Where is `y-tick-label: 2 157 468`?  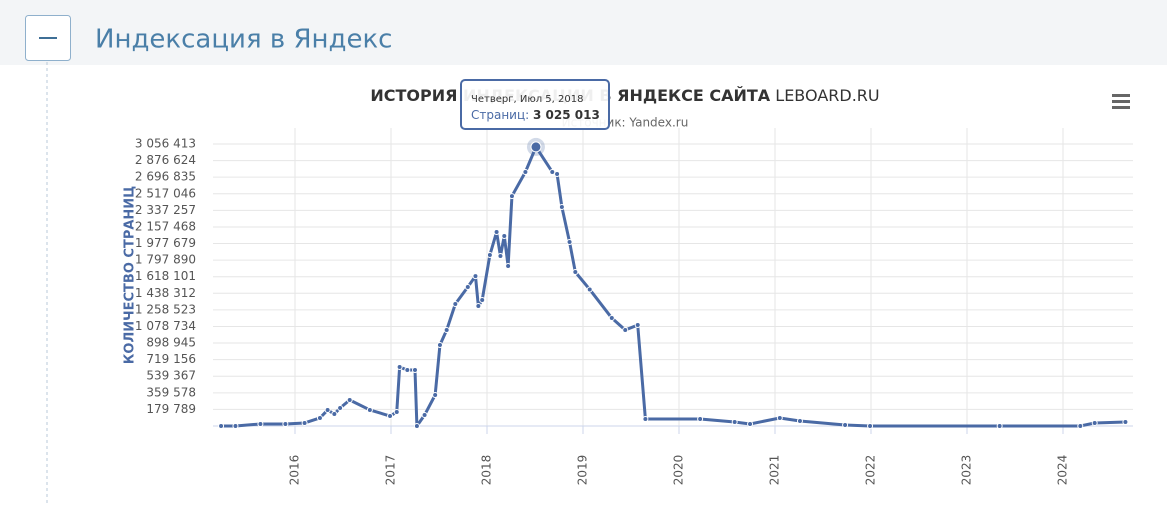 y-tick-label: 2 157 468 is located at coordinates (165, 226).